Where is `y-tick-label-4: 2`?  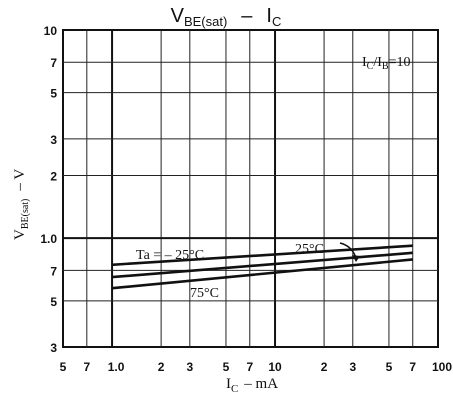
y-tick-label-4: 2 is located at coordinates (53, 176).